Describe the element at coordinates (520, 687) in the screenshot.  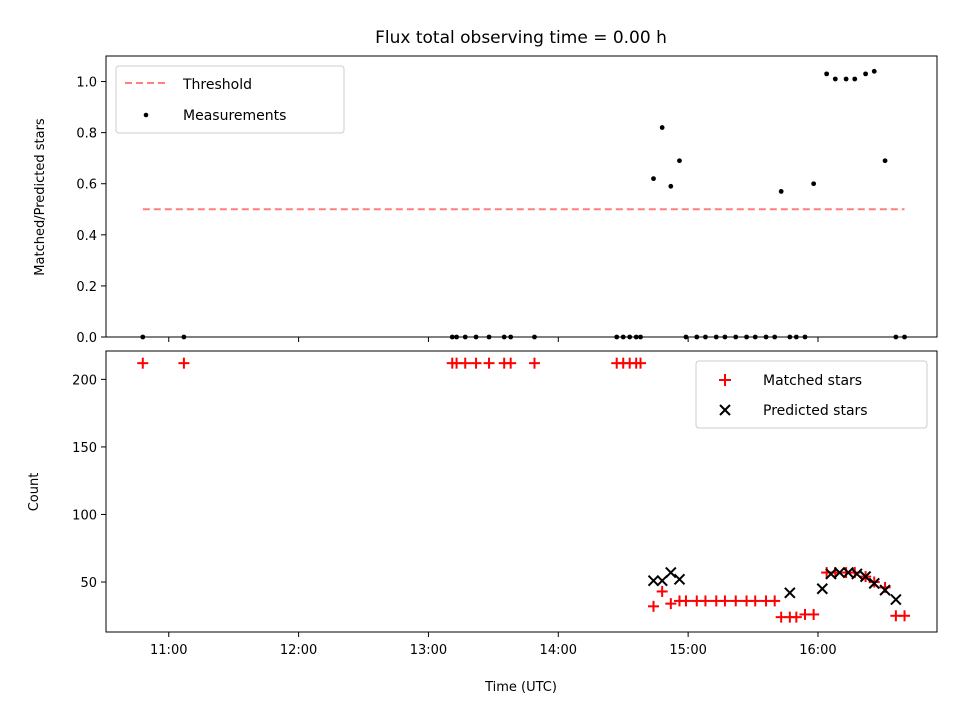
I see `bottom-x-axis-label: Time (UTC)` at that location.